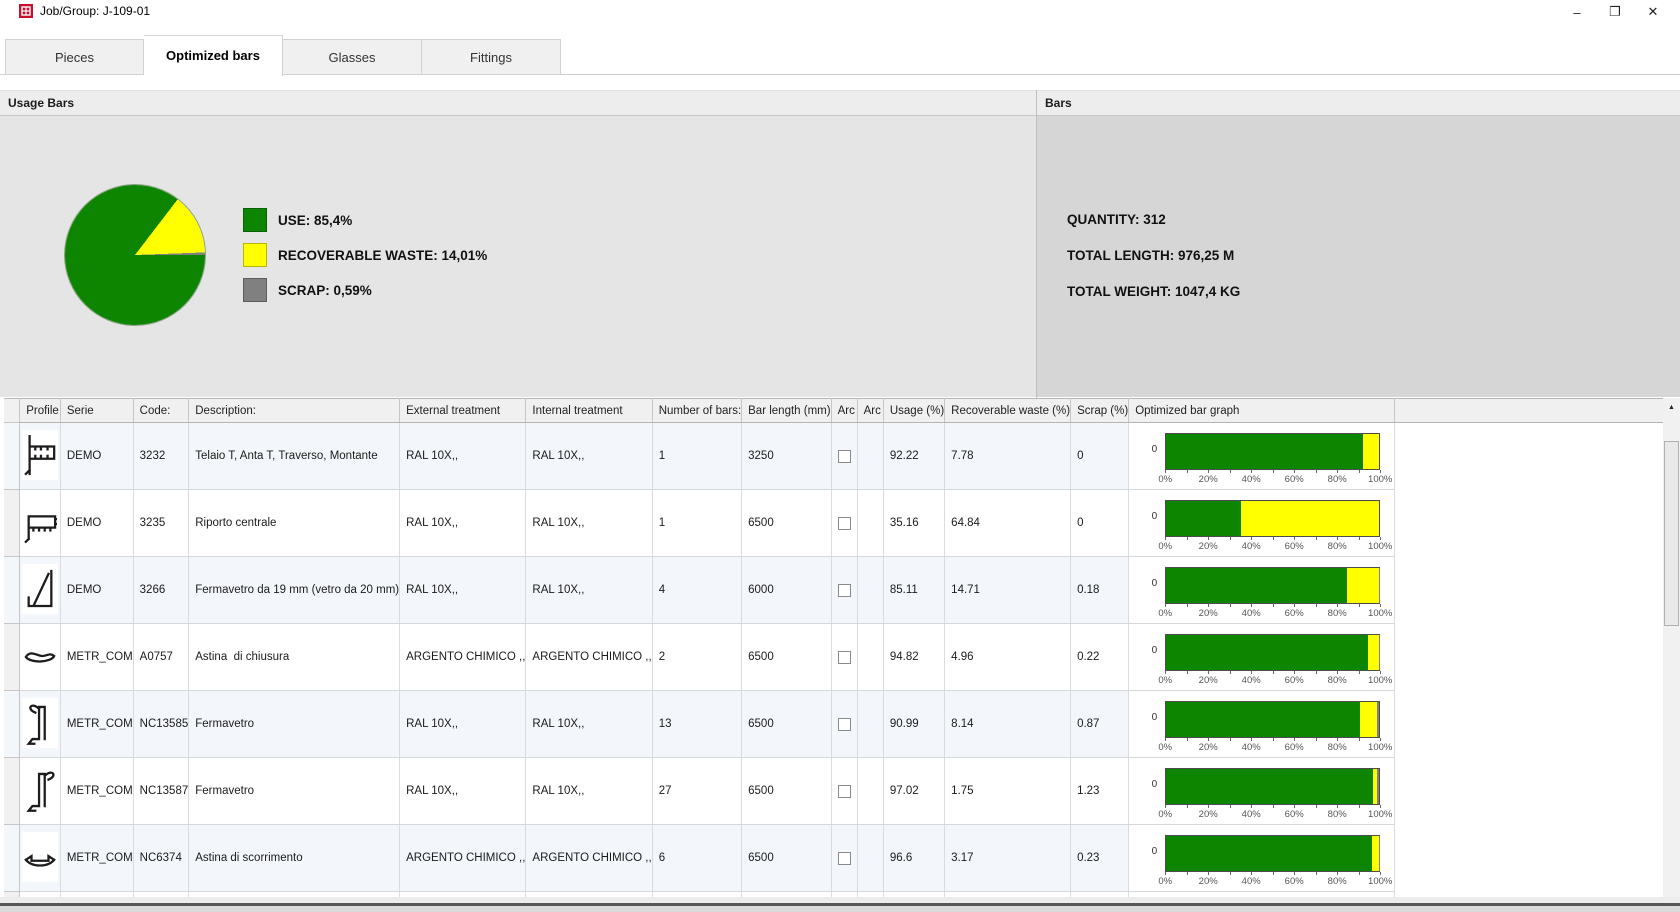  I want to click on tab-fittings: Fittings, so click(491, 57).